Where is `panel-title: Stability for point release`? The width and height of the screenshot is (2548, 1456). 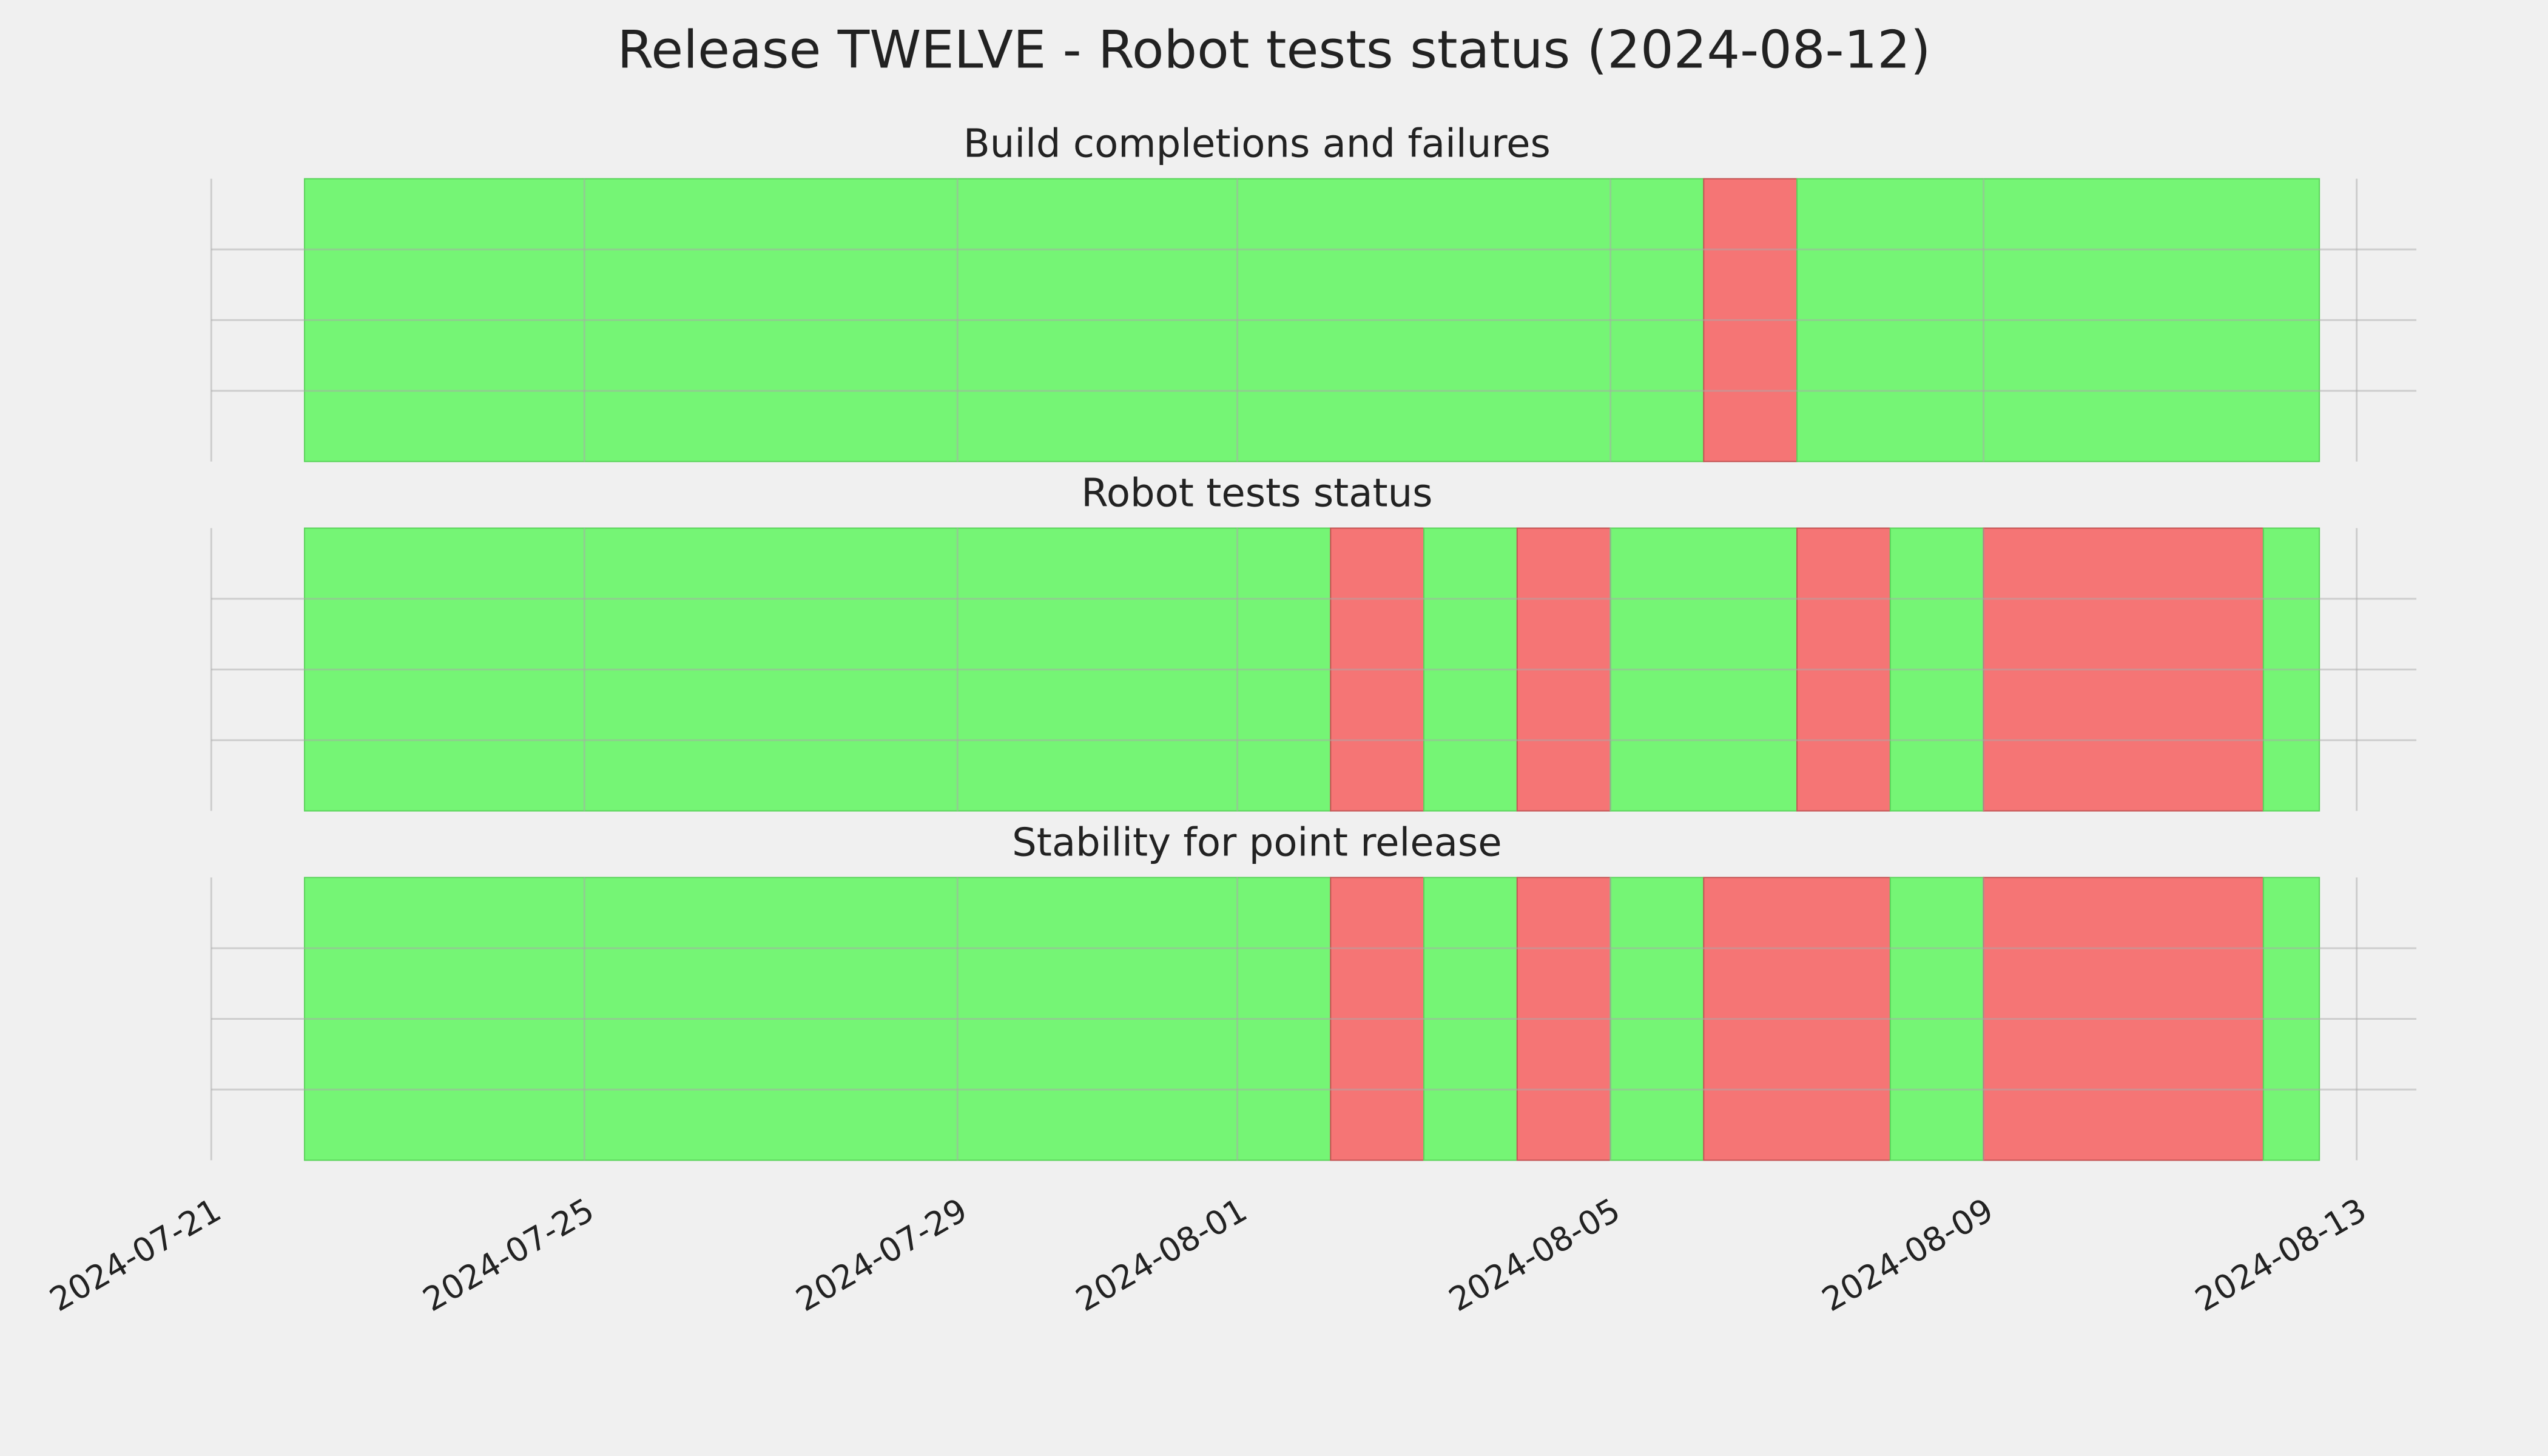
panel-title: Stability for point release is located at coordinates (1257, 842).